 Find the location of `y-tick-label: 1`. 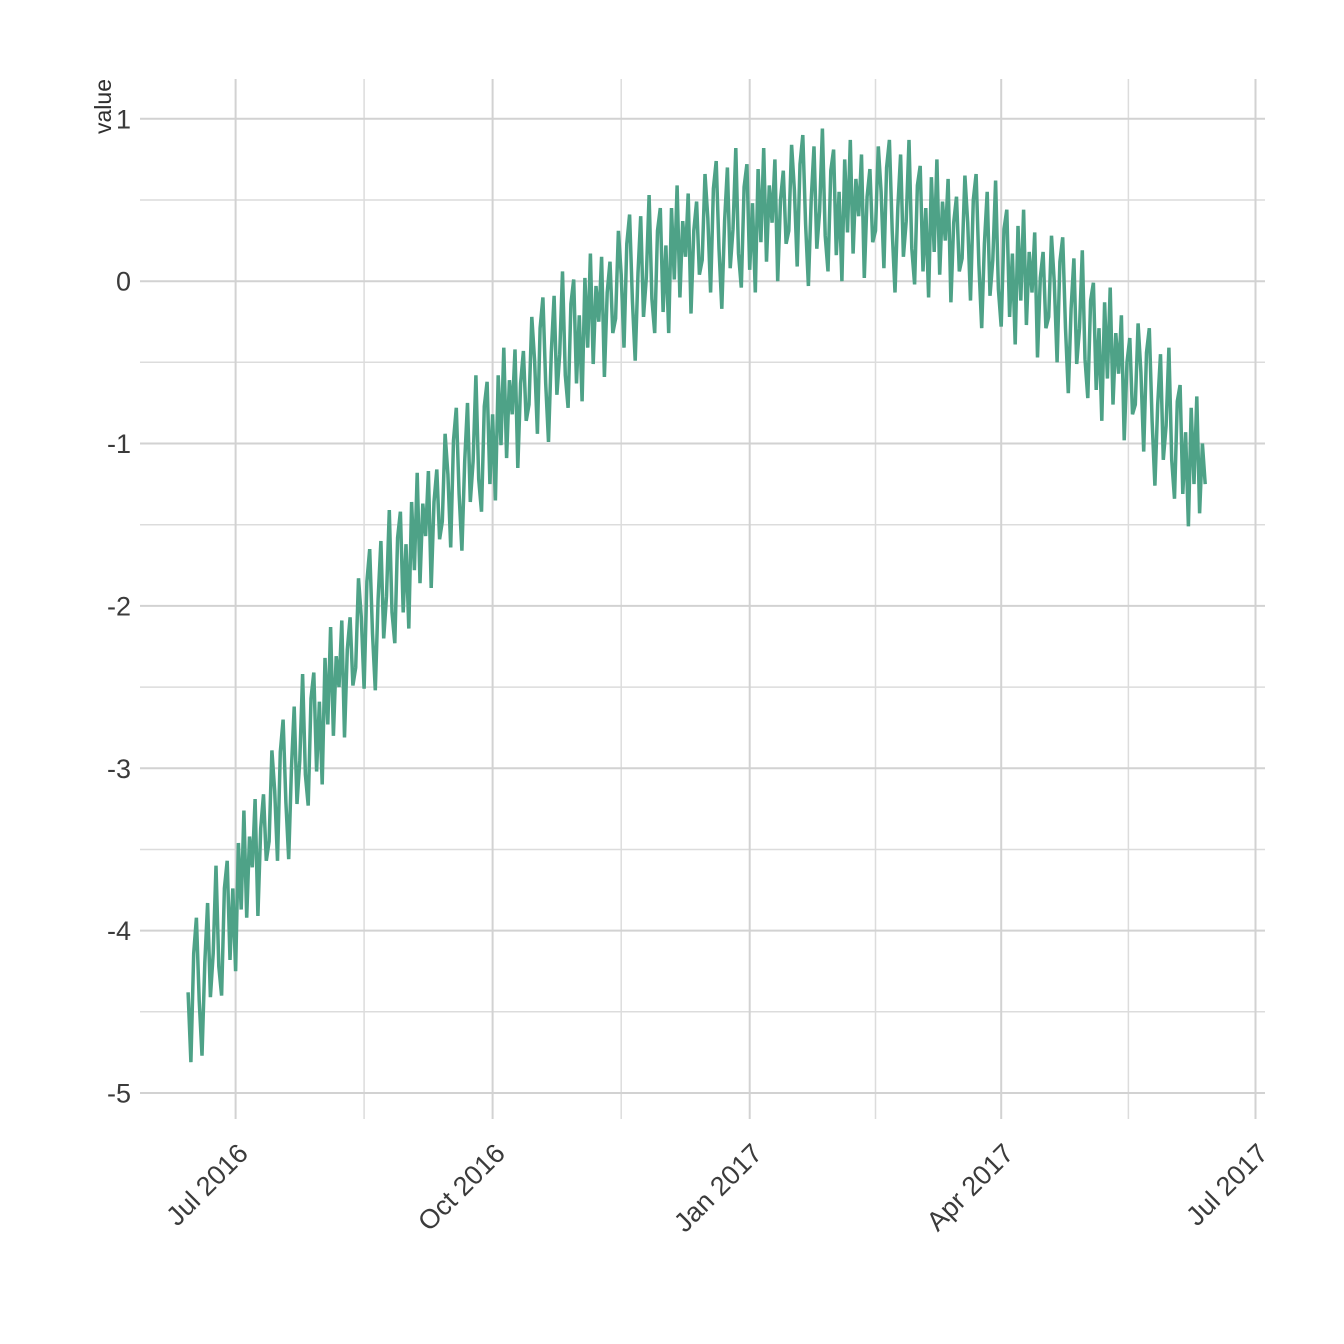

y-tick-label: 1 is located at coordinates (123, 119).